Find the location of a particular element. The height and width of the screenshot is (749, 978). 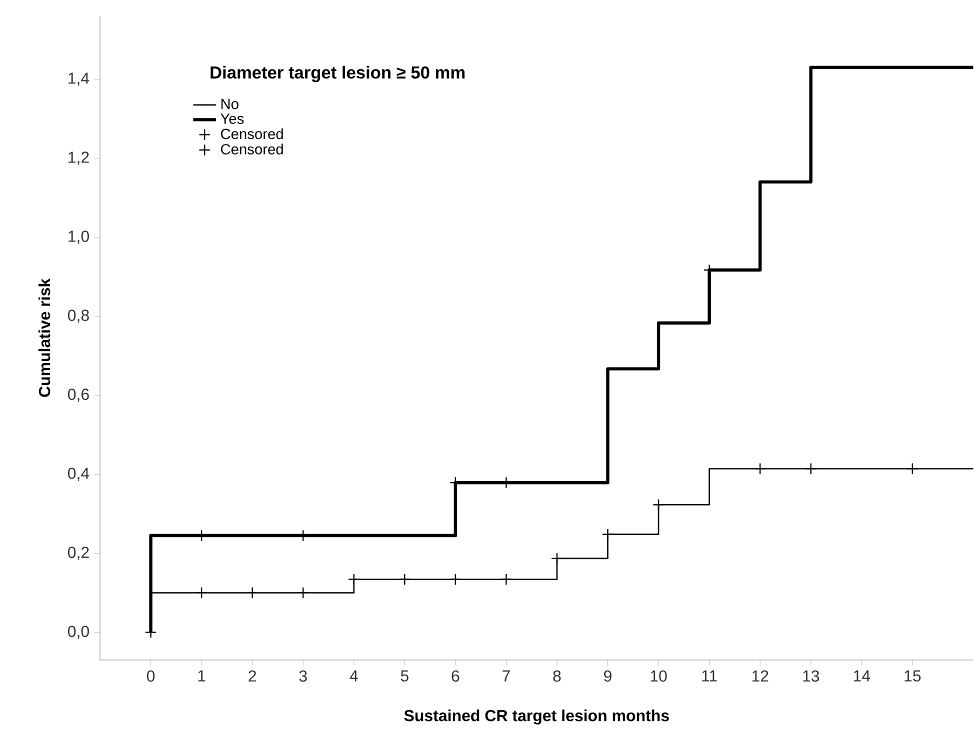

x-tick-label: 14 is located at coordinates (862, 676).